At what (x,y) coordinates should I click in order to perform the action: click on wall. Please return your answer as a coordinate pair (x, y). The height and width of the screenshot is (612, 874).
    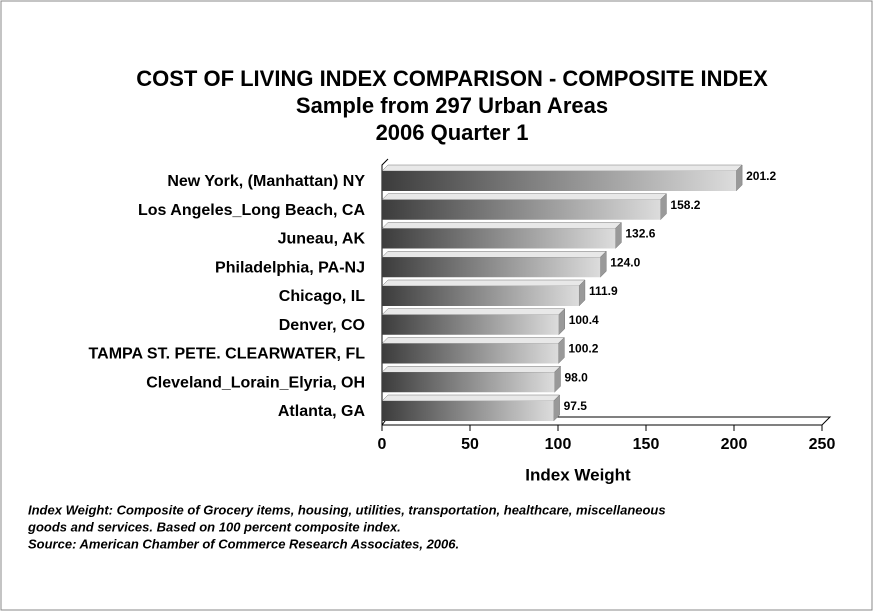
    Looking at the image, I should click on (385, 291).